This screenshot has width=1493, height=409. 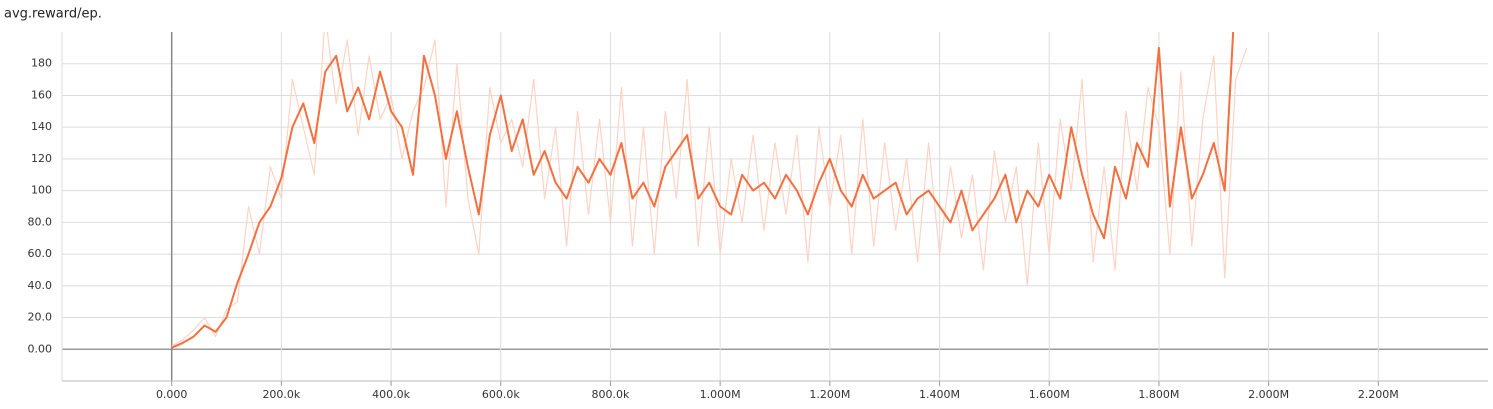 What do you see at coordinates (40, 285) in the screenshot?
I see `y-tick-label: 40.0` at bounding box center [40, 285].